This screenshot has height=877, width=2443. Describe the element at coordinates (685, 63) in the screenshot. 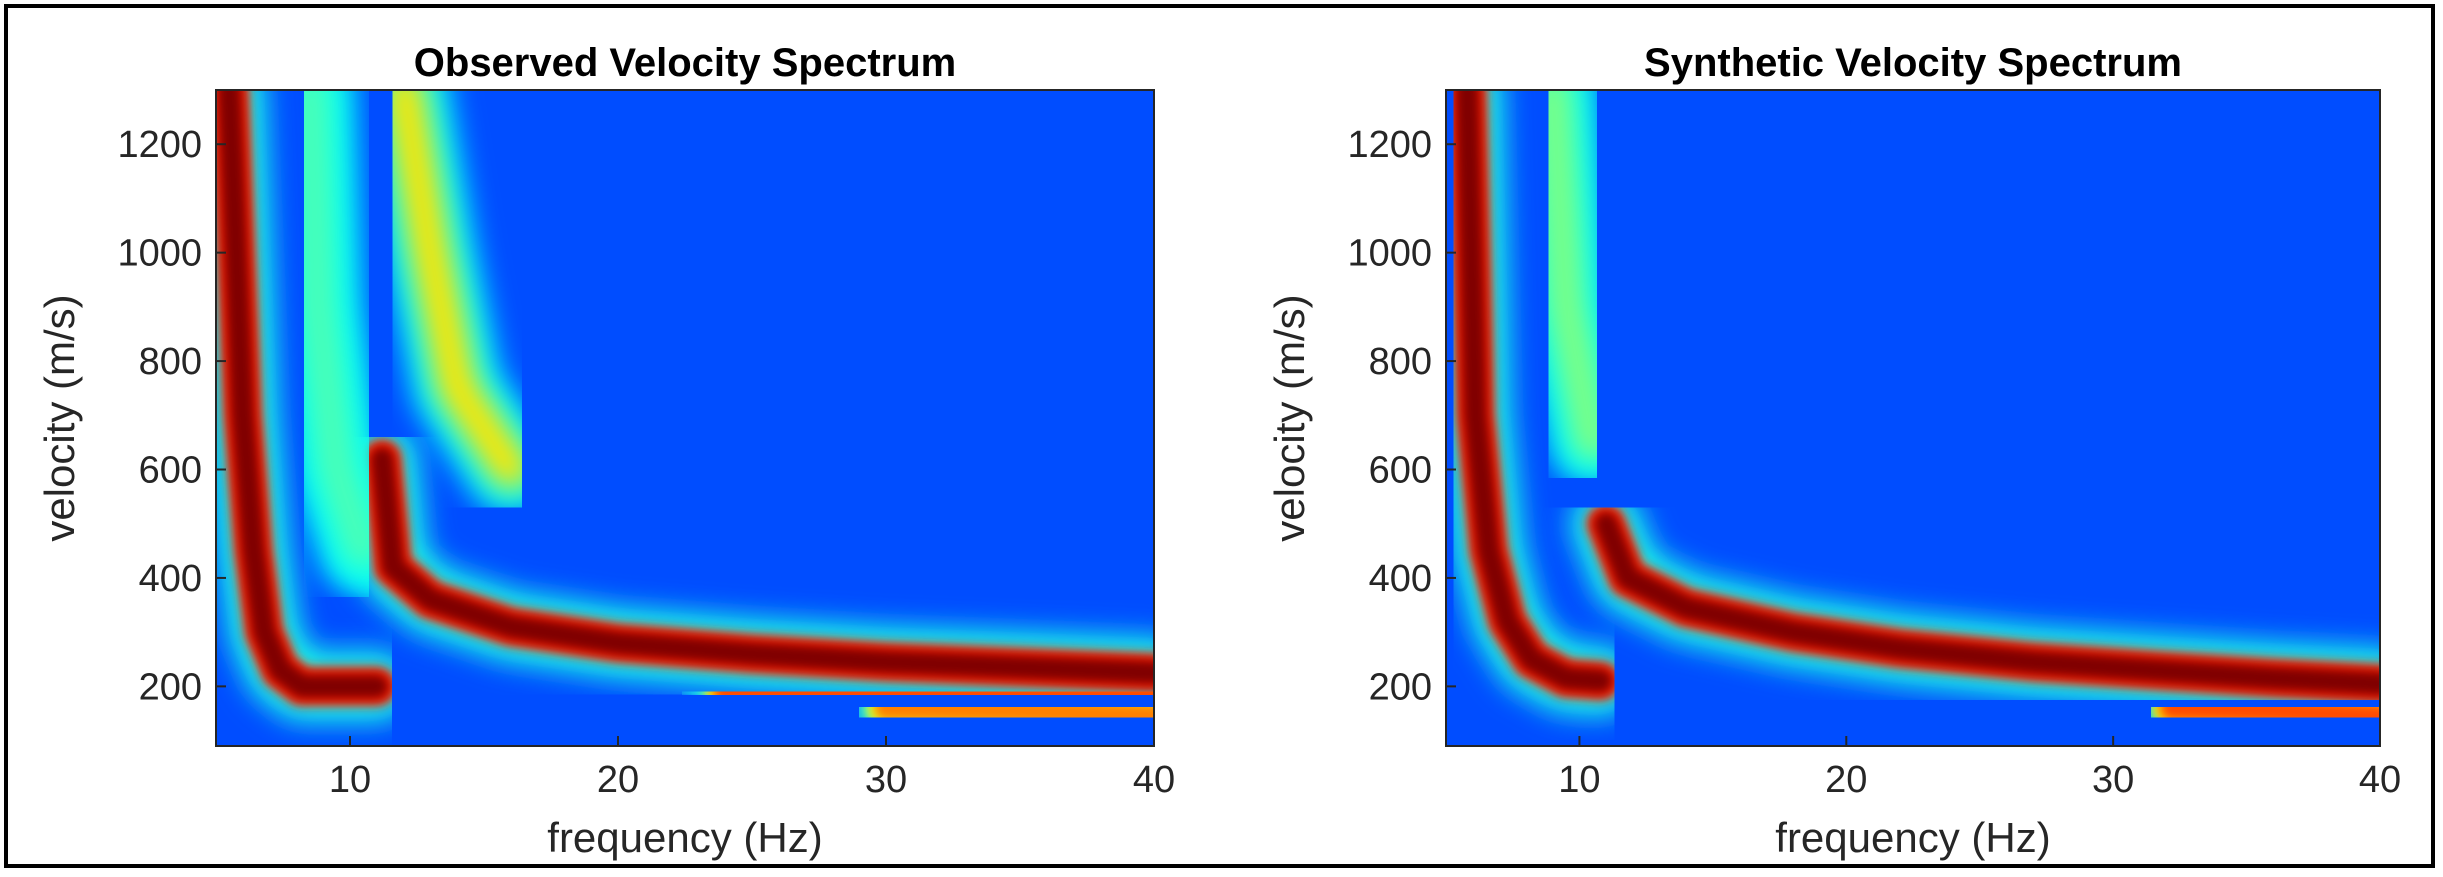

I see `chart-title: Observed Velocity Spectrum` at that location.